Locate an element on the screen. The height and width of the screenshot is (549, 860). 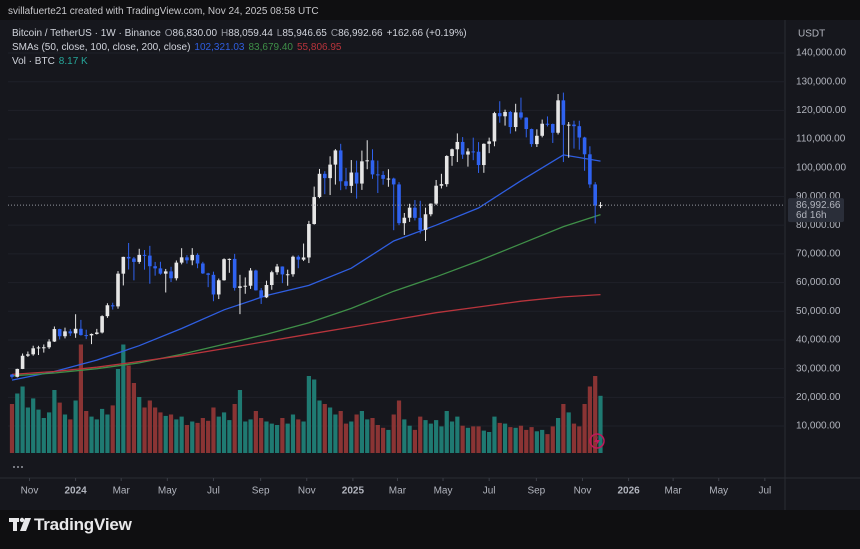
volume-title: Vol · BTC is located at coordinates (33, 61).